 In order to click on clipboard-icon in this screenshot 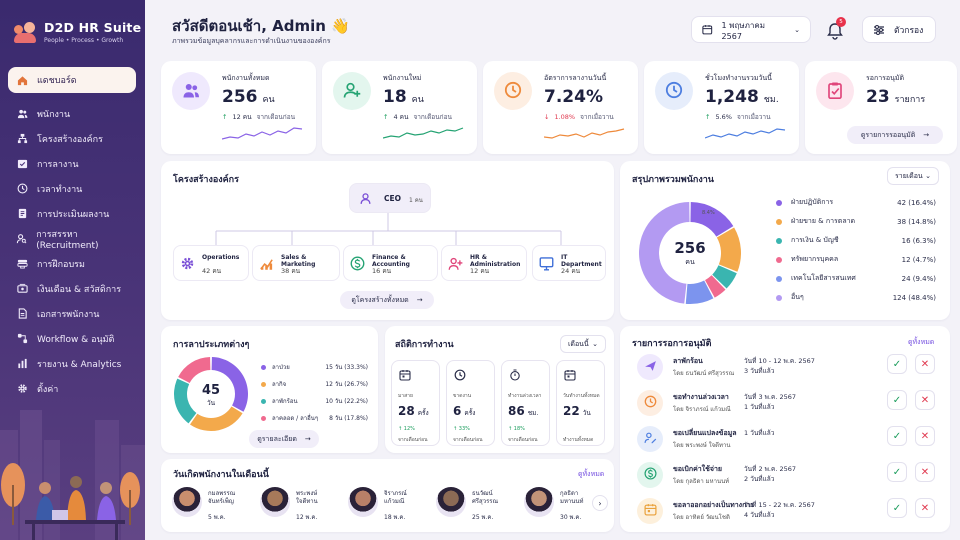, I will do `click(835, 91)`.